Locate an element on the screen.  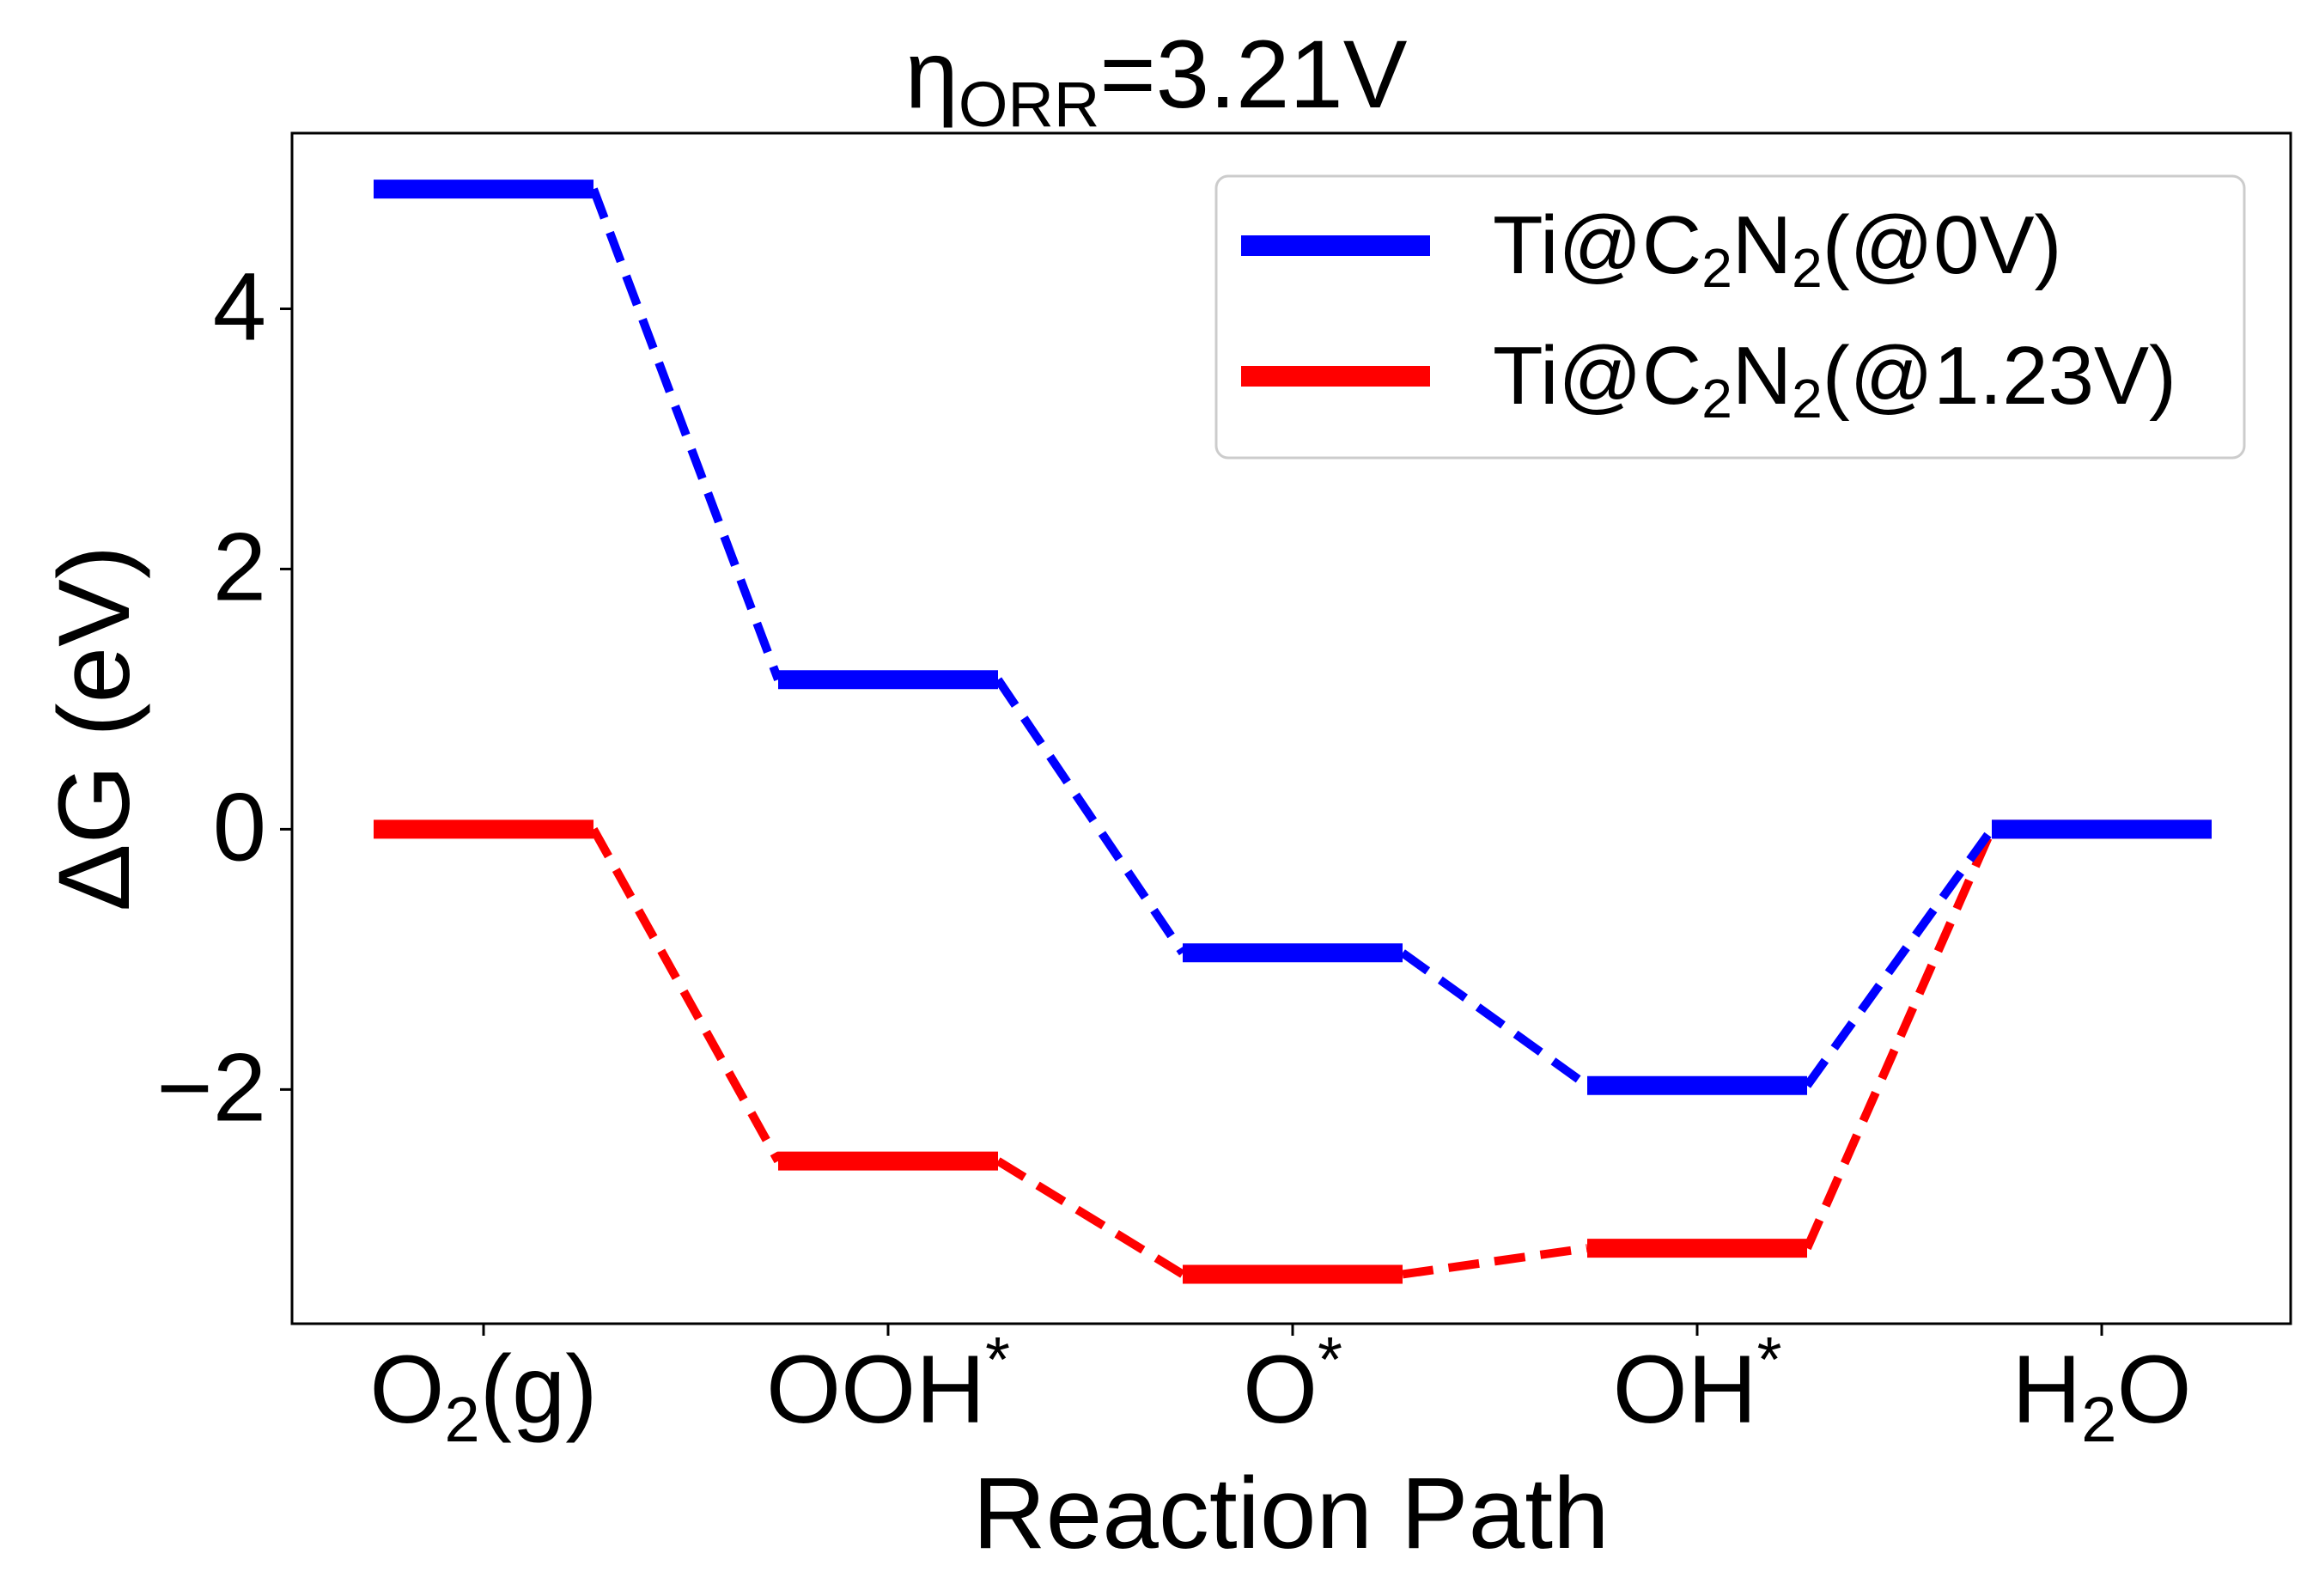
y-tick-label: −2 is located at coordinates (211, 1087).